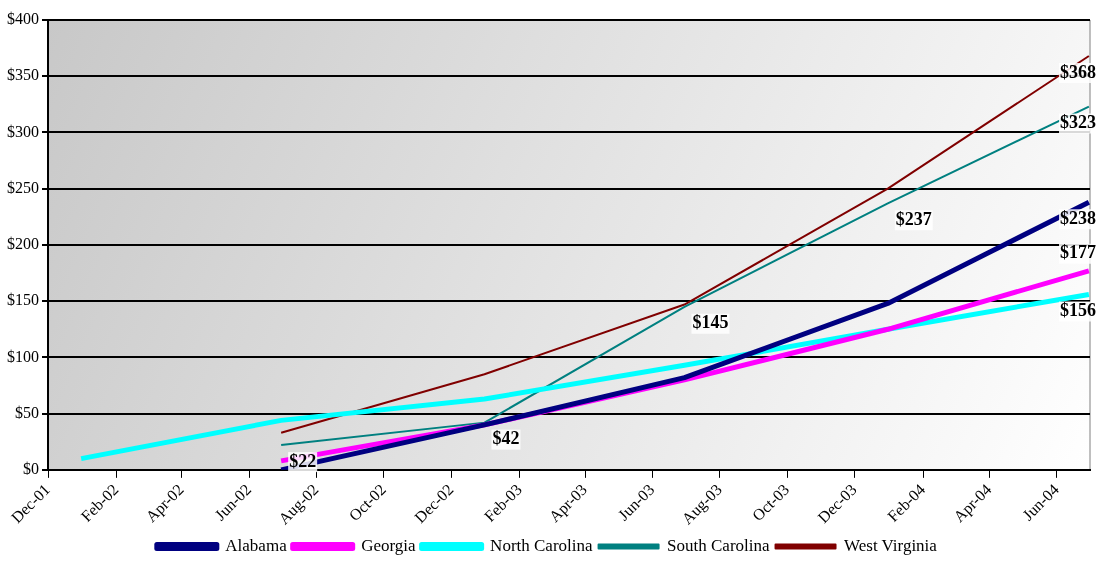 The image size is (1098, 565). What do you see at coordinates (23, 131) in the screenshot?
I see `y-tick-label: $300` at bounding box center [23, 131].